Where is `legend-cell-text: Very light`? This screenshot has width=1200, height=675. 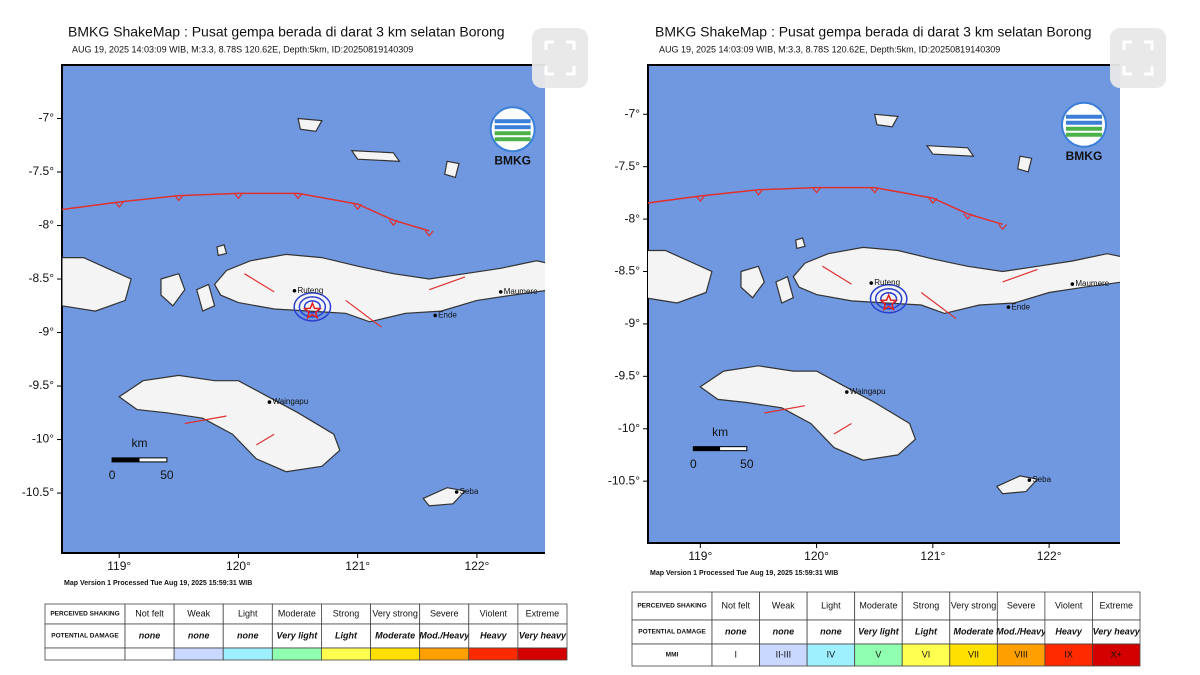
legend-cell-text: Very light is located at coordinates (298, 635).